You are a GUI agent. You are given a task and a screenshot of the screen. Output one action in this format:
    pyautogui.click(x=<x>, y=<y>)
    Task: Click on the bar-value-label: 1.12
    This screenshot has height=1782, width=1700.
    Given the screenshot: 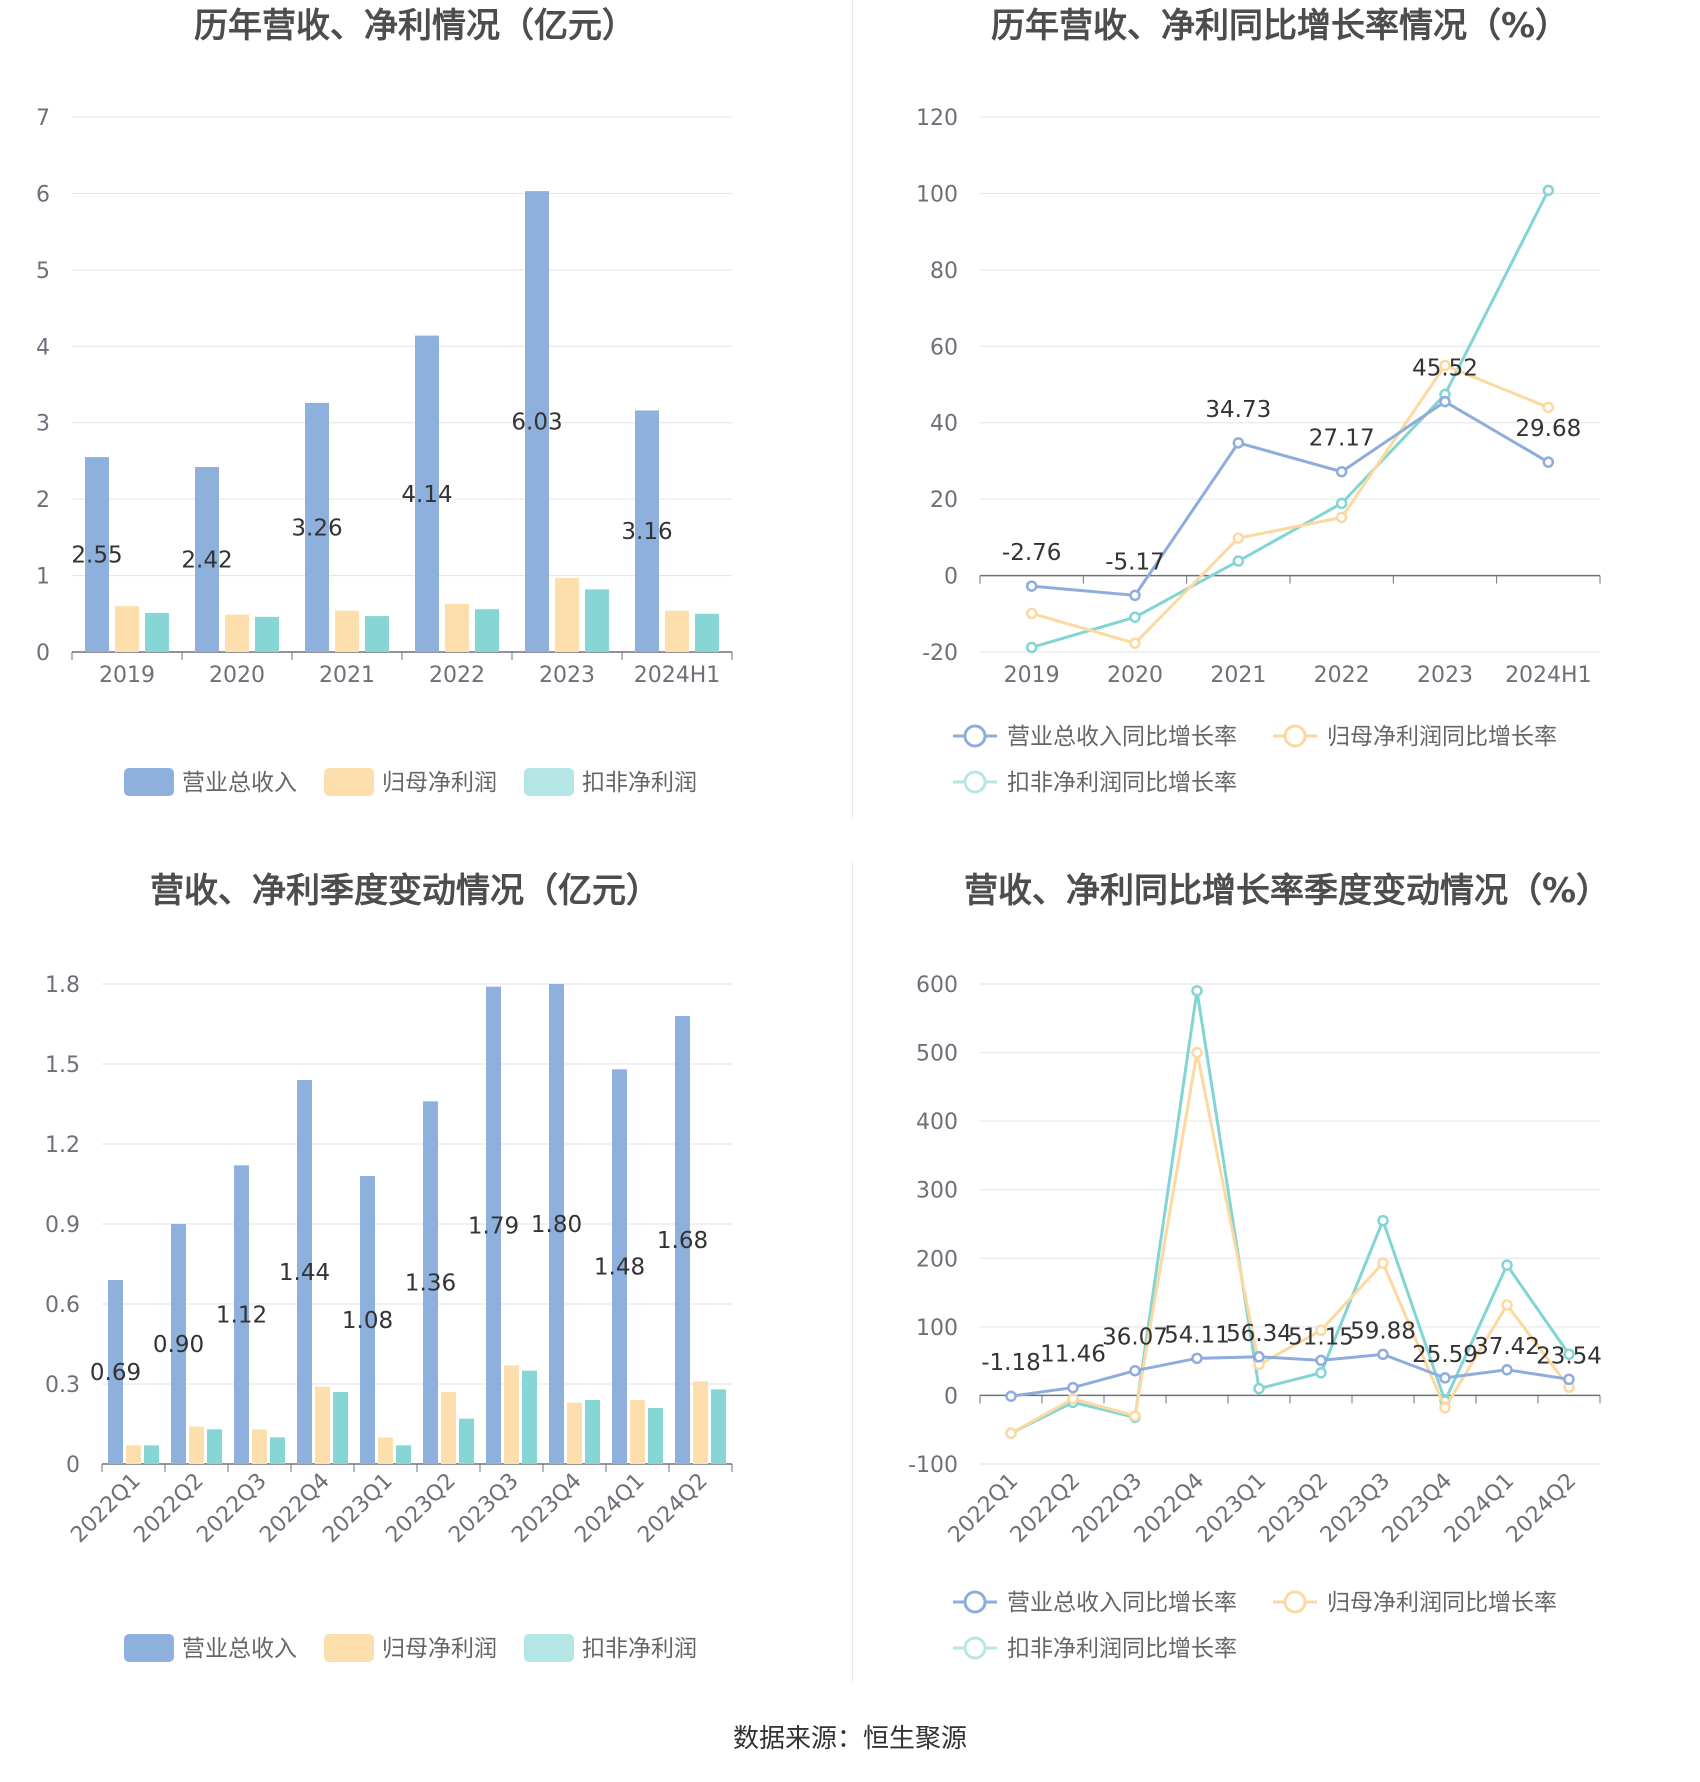 What is the action you would take?
    pyautogui.click(x=241, y=1316)
    